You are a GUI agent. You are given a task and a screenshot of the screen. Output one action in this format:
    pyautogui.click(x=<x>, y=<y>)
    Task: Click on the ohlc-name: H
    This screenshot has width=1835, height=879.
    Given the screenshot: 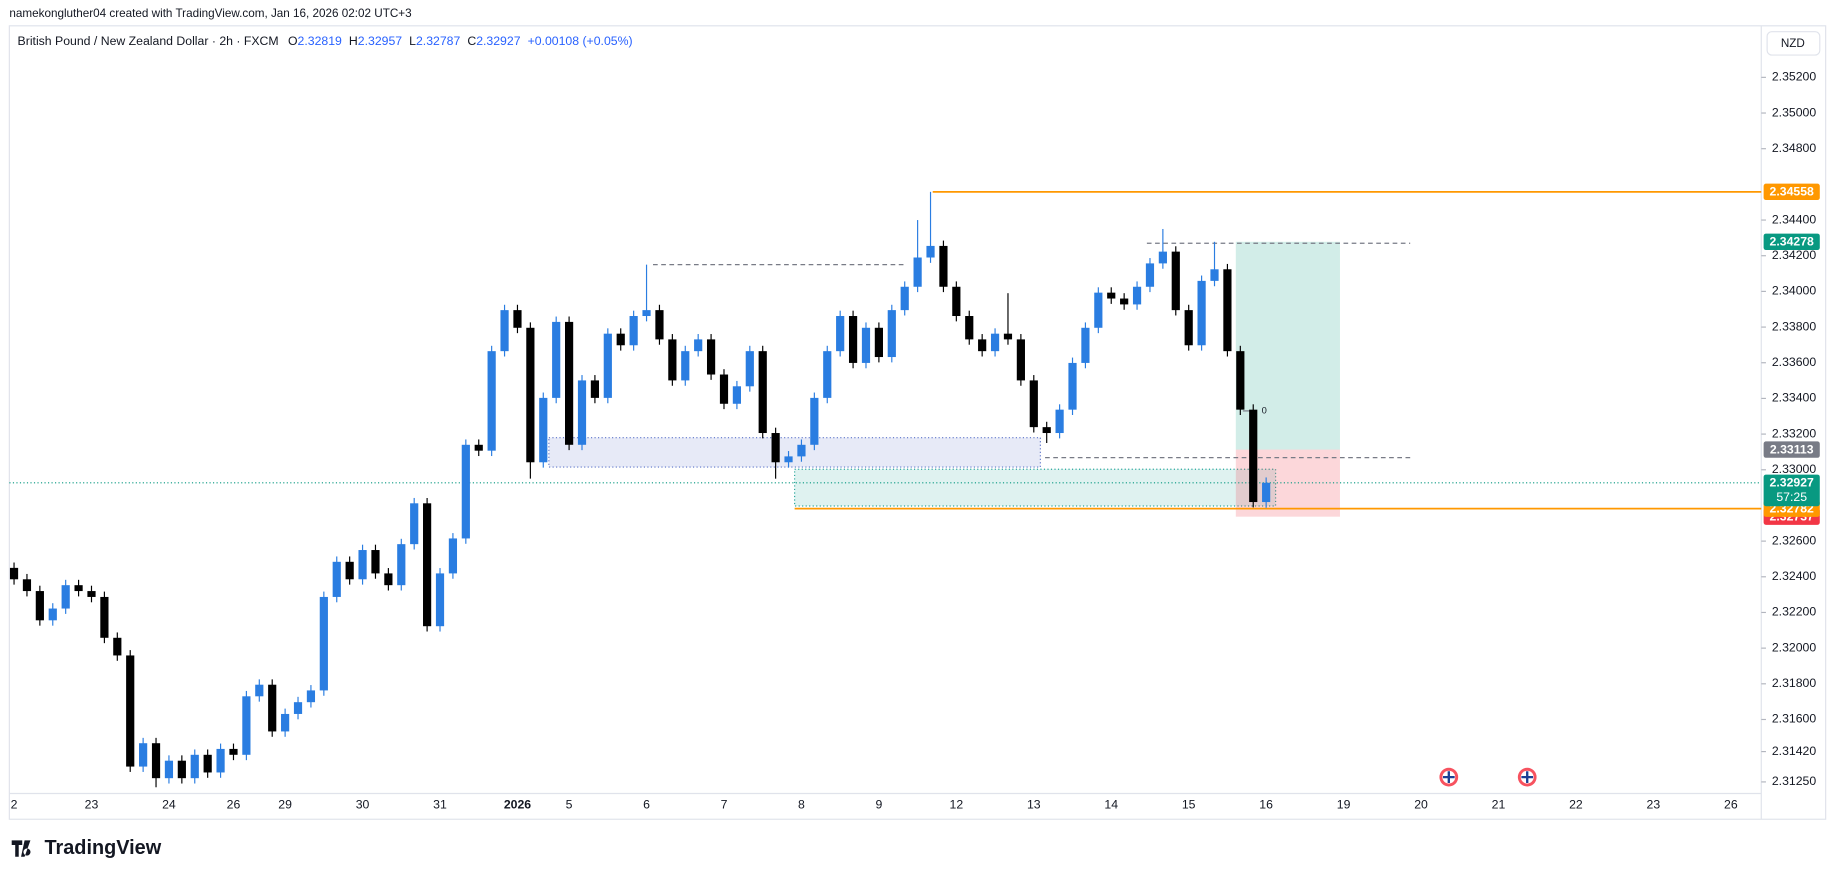 What is the action you would take?
    pyautogui.click(x=353, y=41)
    